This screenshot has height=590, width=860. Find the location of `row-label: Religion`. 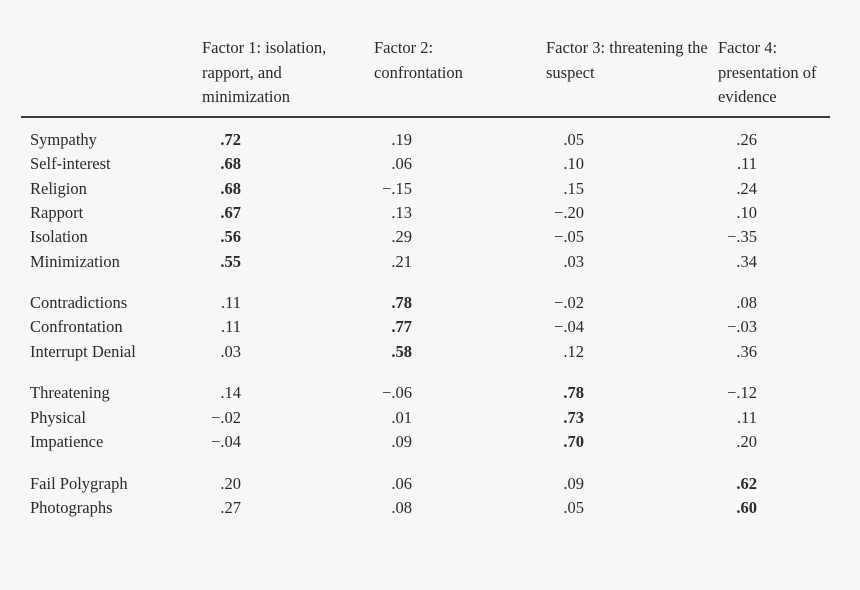

row-label: Religion is located at coordinates (58, 188).